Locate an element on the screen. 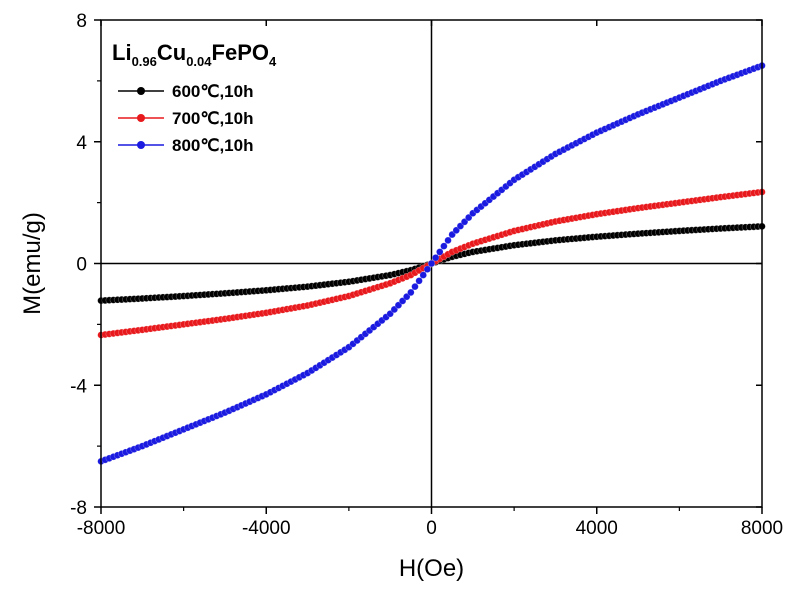 Image resolution: width=800 pixels, height=599 pixels. x-tick-label: -4000 is located at coordinates (266, 528).